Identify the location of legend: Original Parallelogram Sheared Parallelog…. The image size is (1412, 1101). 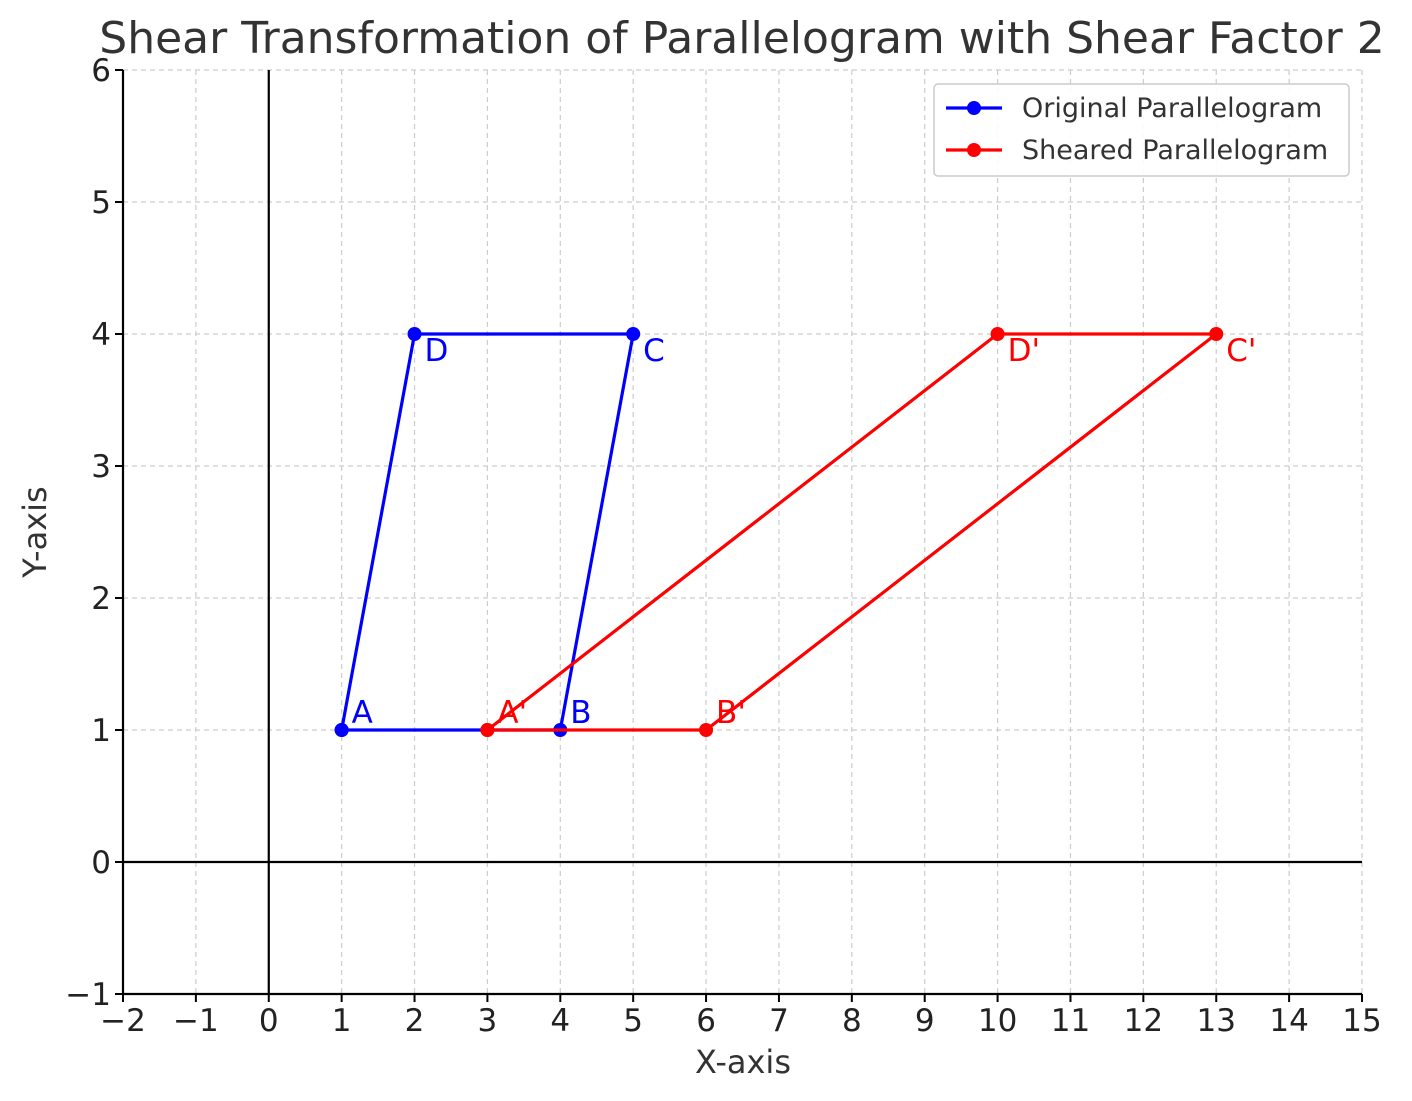
(1141, 130).